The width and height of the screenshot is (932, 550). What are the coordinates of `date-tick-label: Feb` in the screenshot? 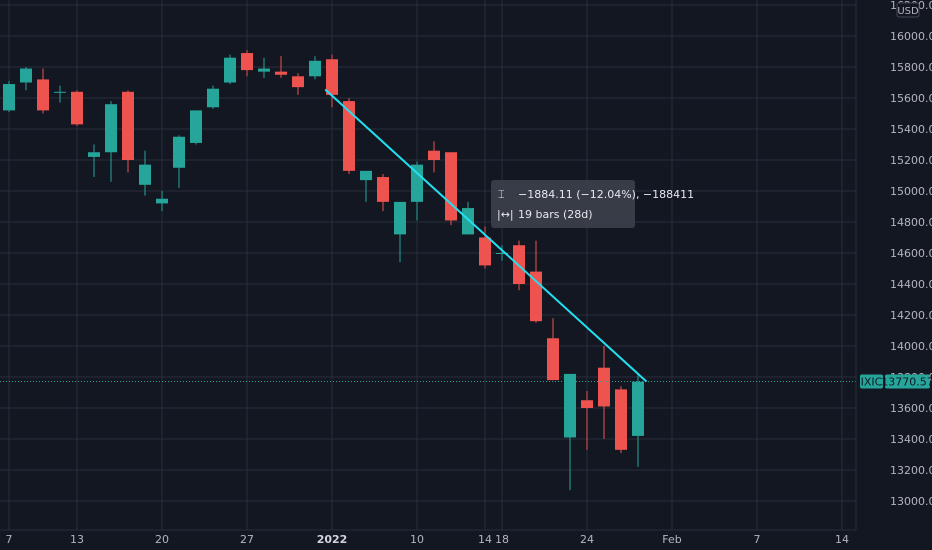 It's located at (671, 539).